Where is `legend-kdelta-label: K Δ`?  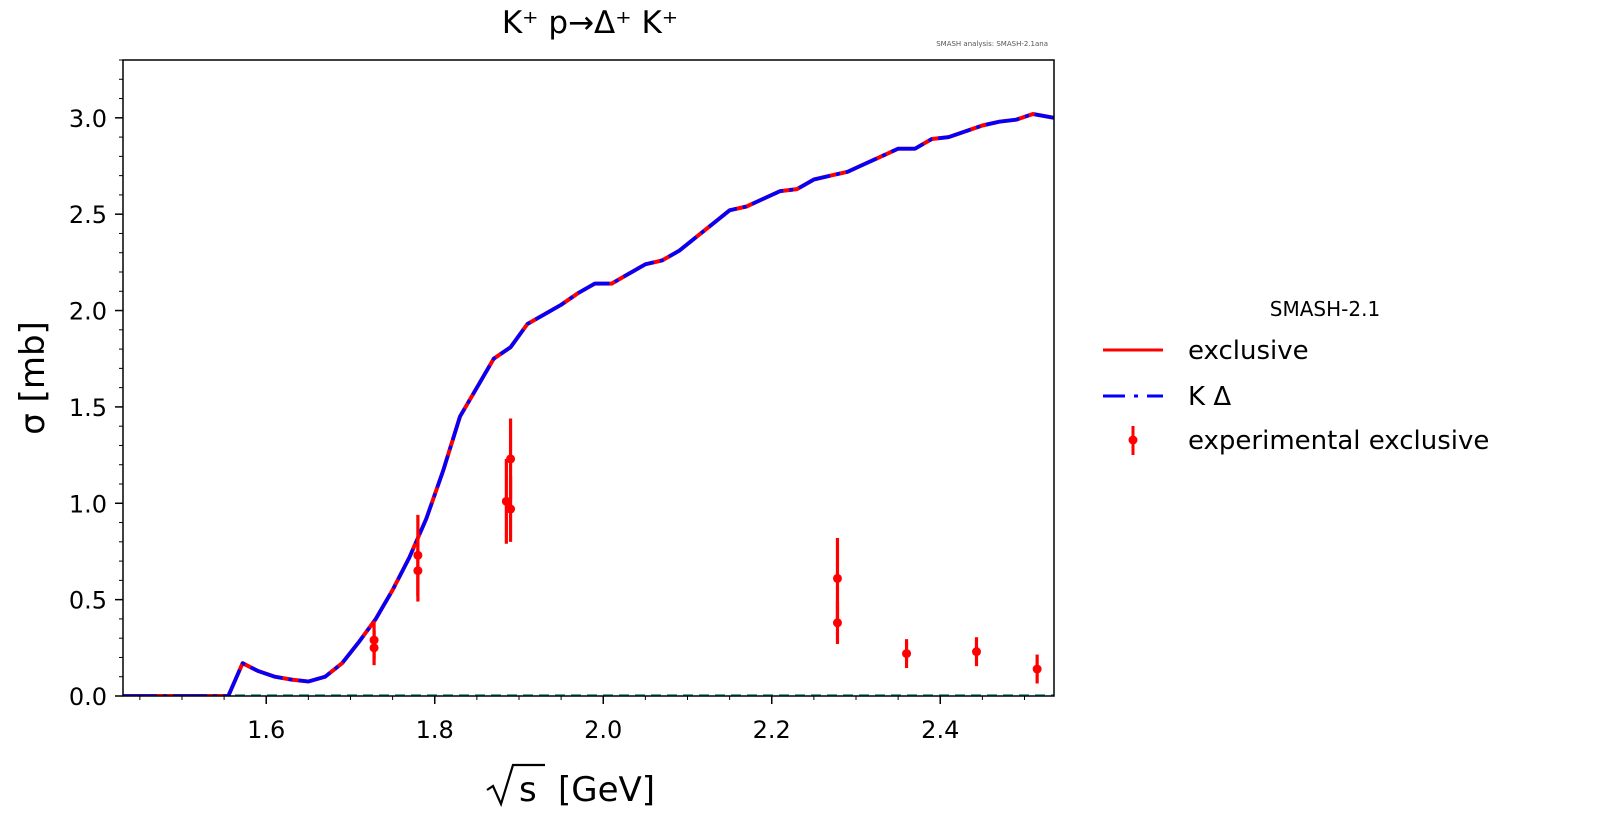 legend-kdelta-label: K Δ is located at coordinates (1209, 397).